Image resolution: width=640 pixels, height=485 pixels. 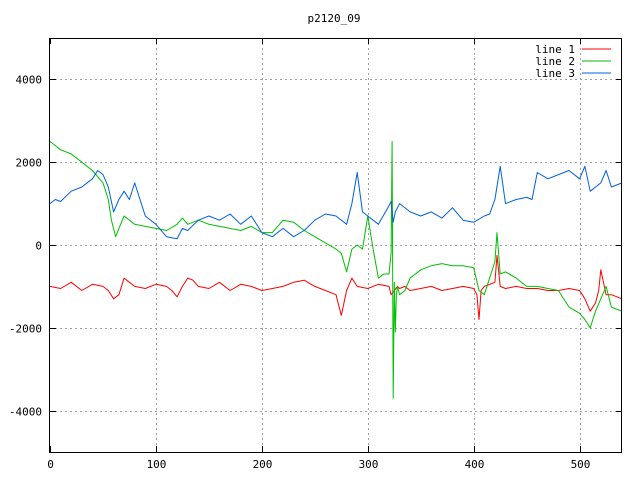 I want to click on x-tick-label: 0, so click(x=50, y=464).